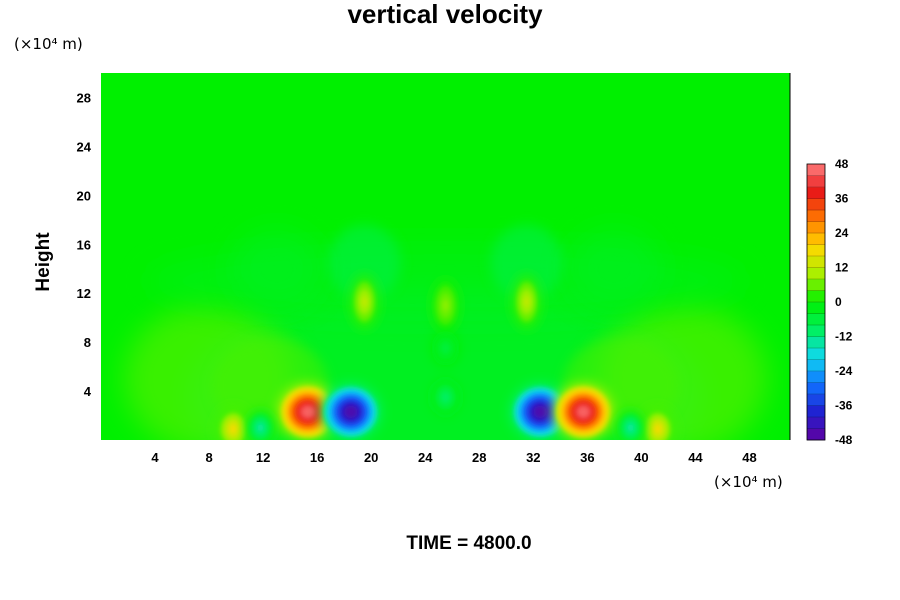  I want to click on y-tick-label: 8, so click(87, 342).